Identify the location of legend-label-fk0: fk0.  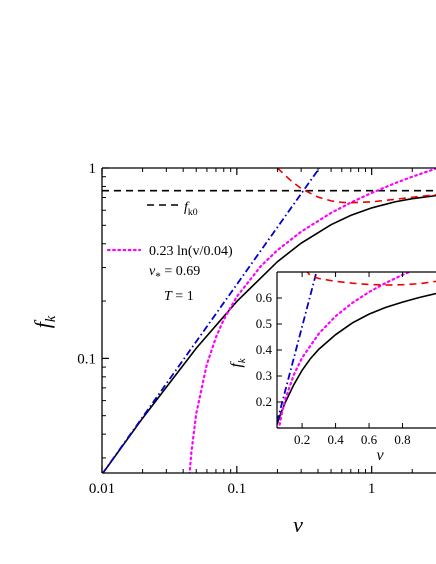
(191, 209).